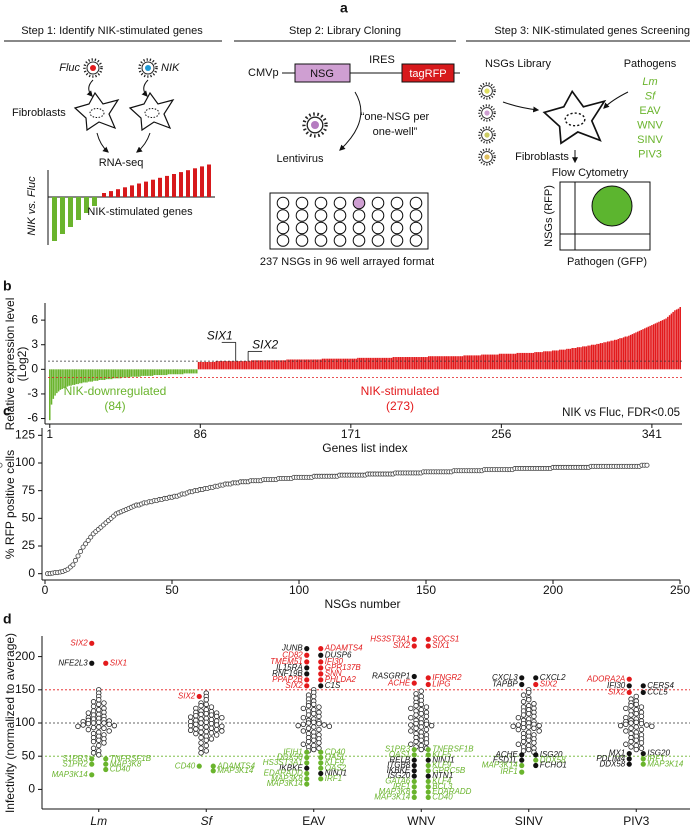 This screenshot has width=693, height=833. Describe the element at coordinates (501, 434) in the screenshot. I see `x-tick-label: 256` at that location.